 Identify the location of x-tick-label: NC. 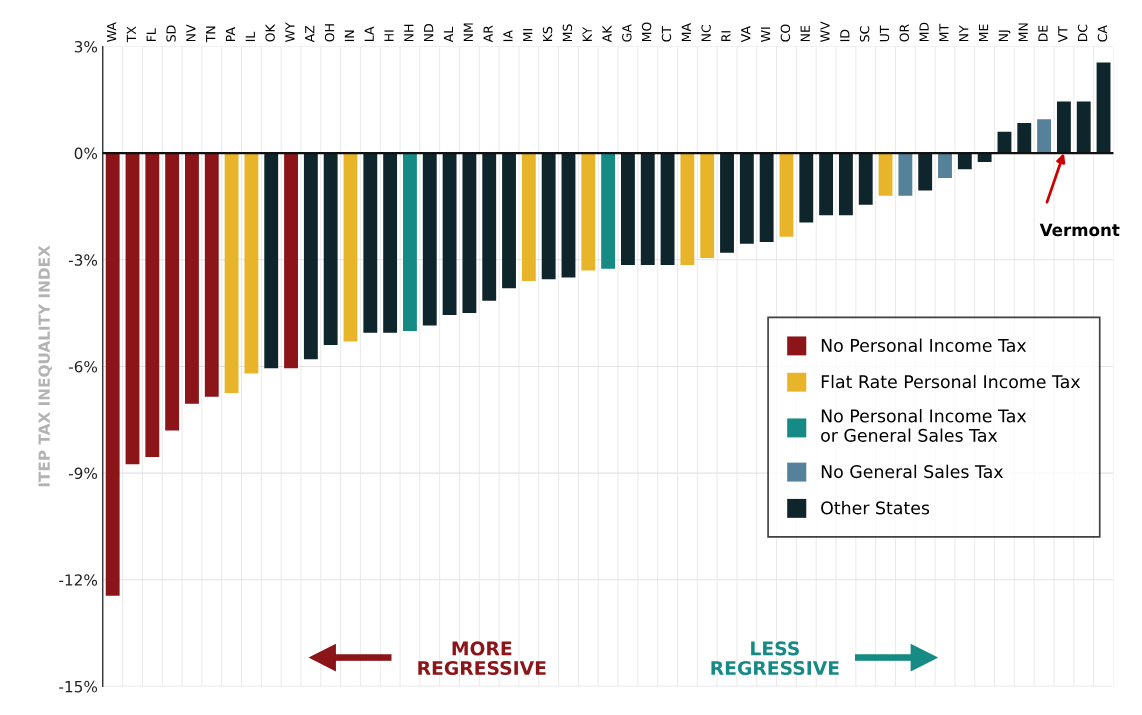
(706, 33).